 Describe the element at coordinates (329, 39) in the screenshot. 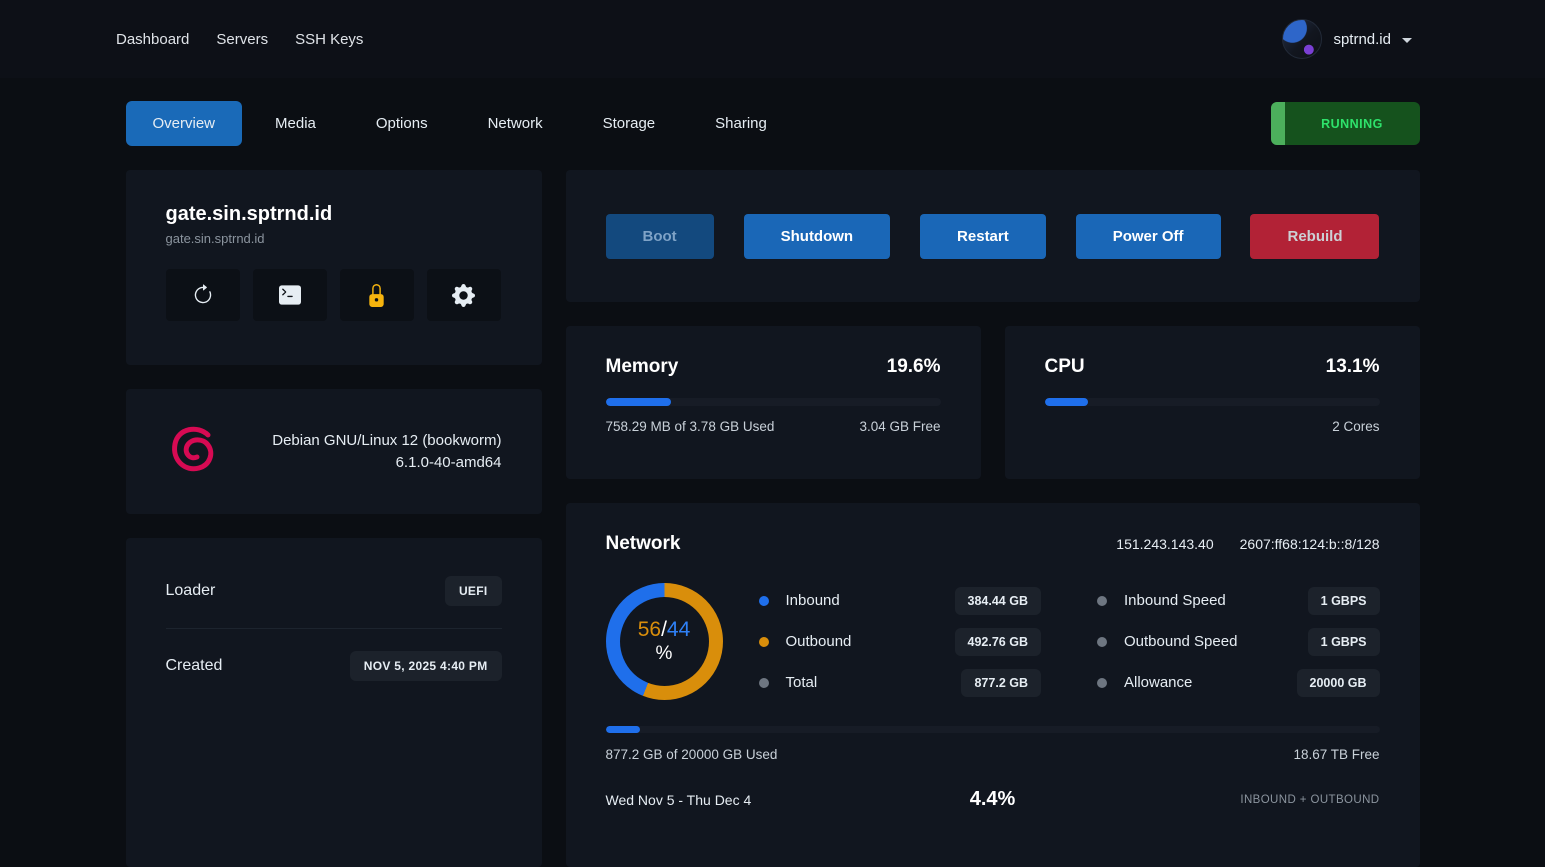

I see `nav-link-ssh-keys: SSH Keys` at that location.